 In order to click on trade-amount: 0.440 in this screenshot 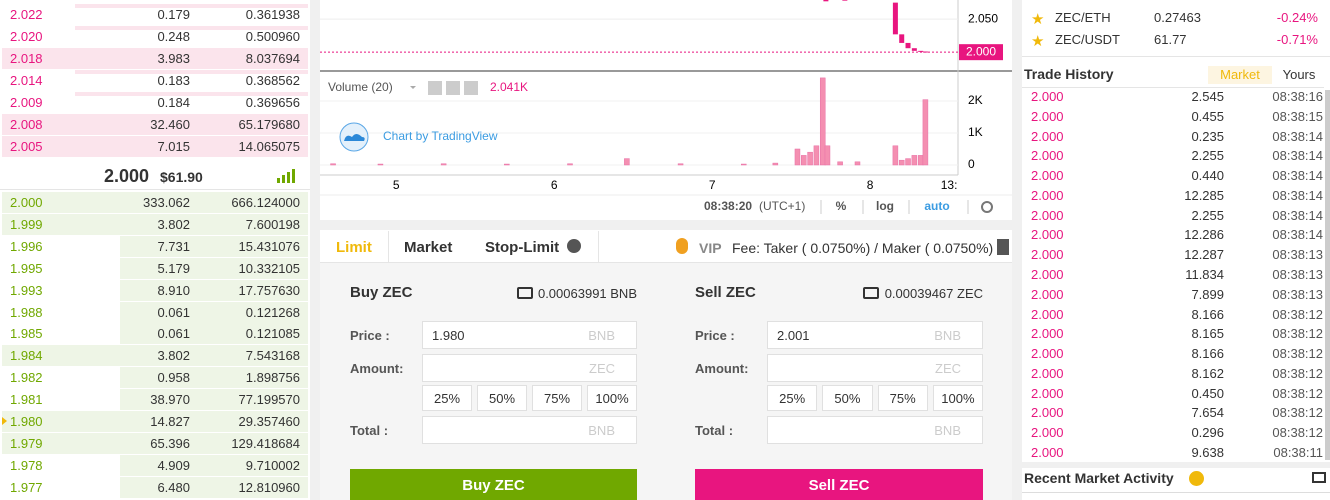, I will do `click(1207, 176)`.